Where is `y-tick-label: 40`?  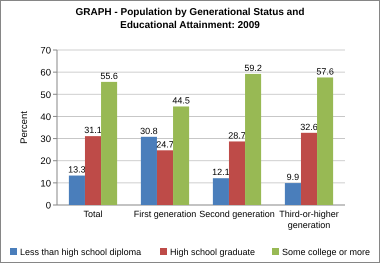 y-tick-label: 40 is located at coordinates (45, 117).